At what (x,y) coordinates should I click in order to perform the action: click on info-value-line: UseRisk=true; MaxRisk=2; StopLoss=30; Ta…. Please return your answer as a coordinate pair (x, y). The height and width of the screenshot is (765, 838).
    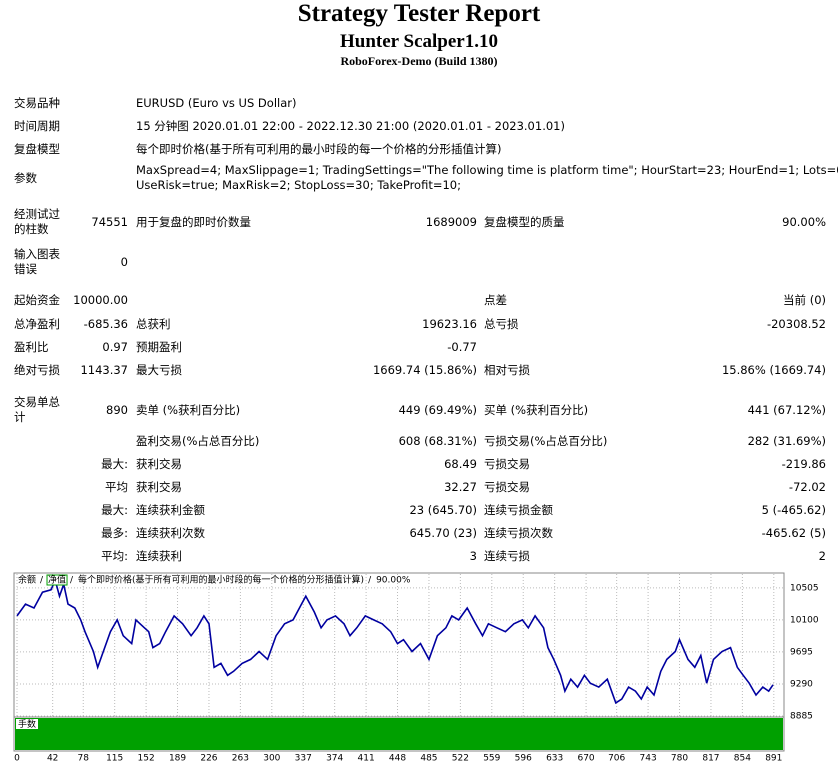
    Looking at the image, I should click on (298, 185).